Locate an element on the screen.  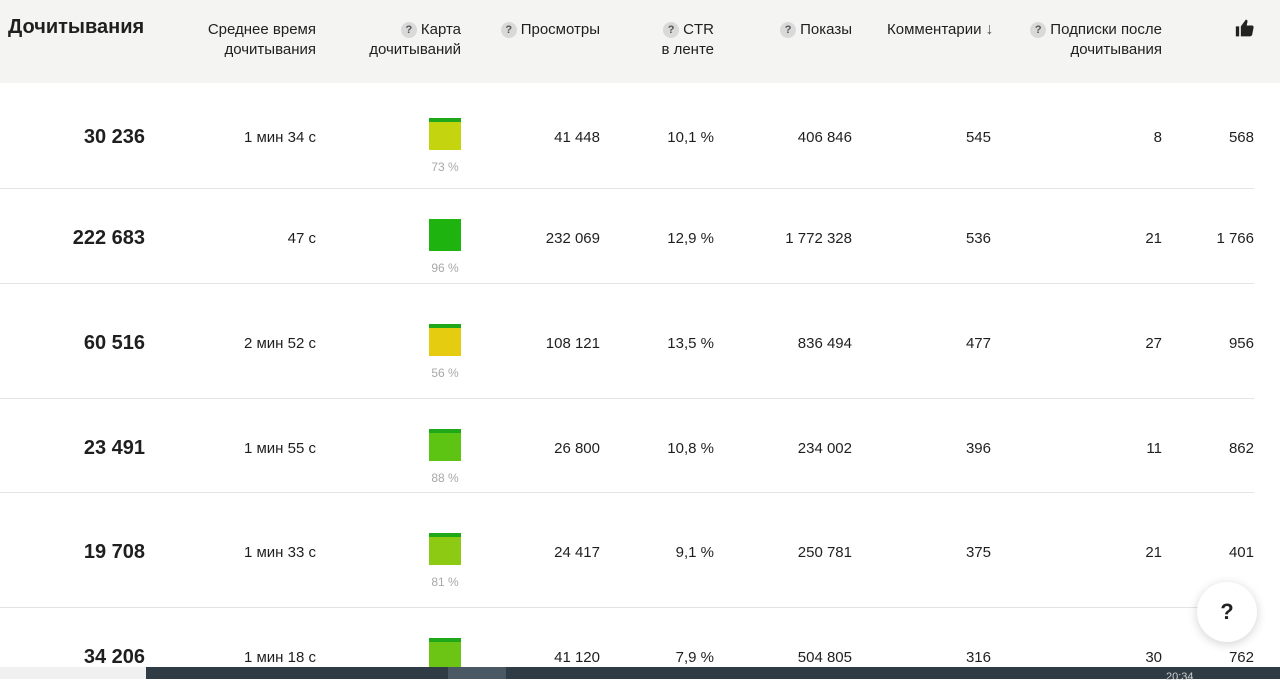
comments-value: 316 is located at coordinates (978, 657).